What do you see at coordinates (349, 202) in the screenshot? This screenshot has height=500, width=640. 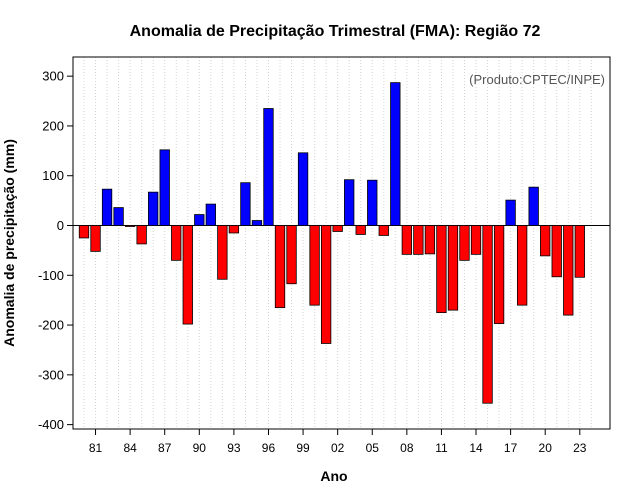 I see `bar-2003` at bounding box center [349, 202].